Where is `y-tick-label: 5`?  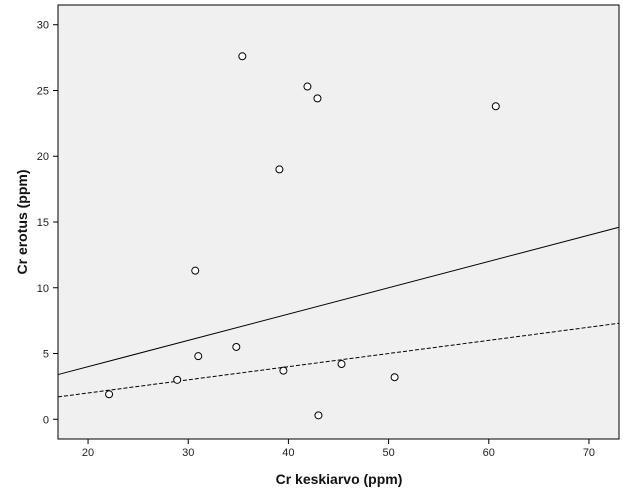
y-tick-label: 5 is located at coordinates (46, 355).